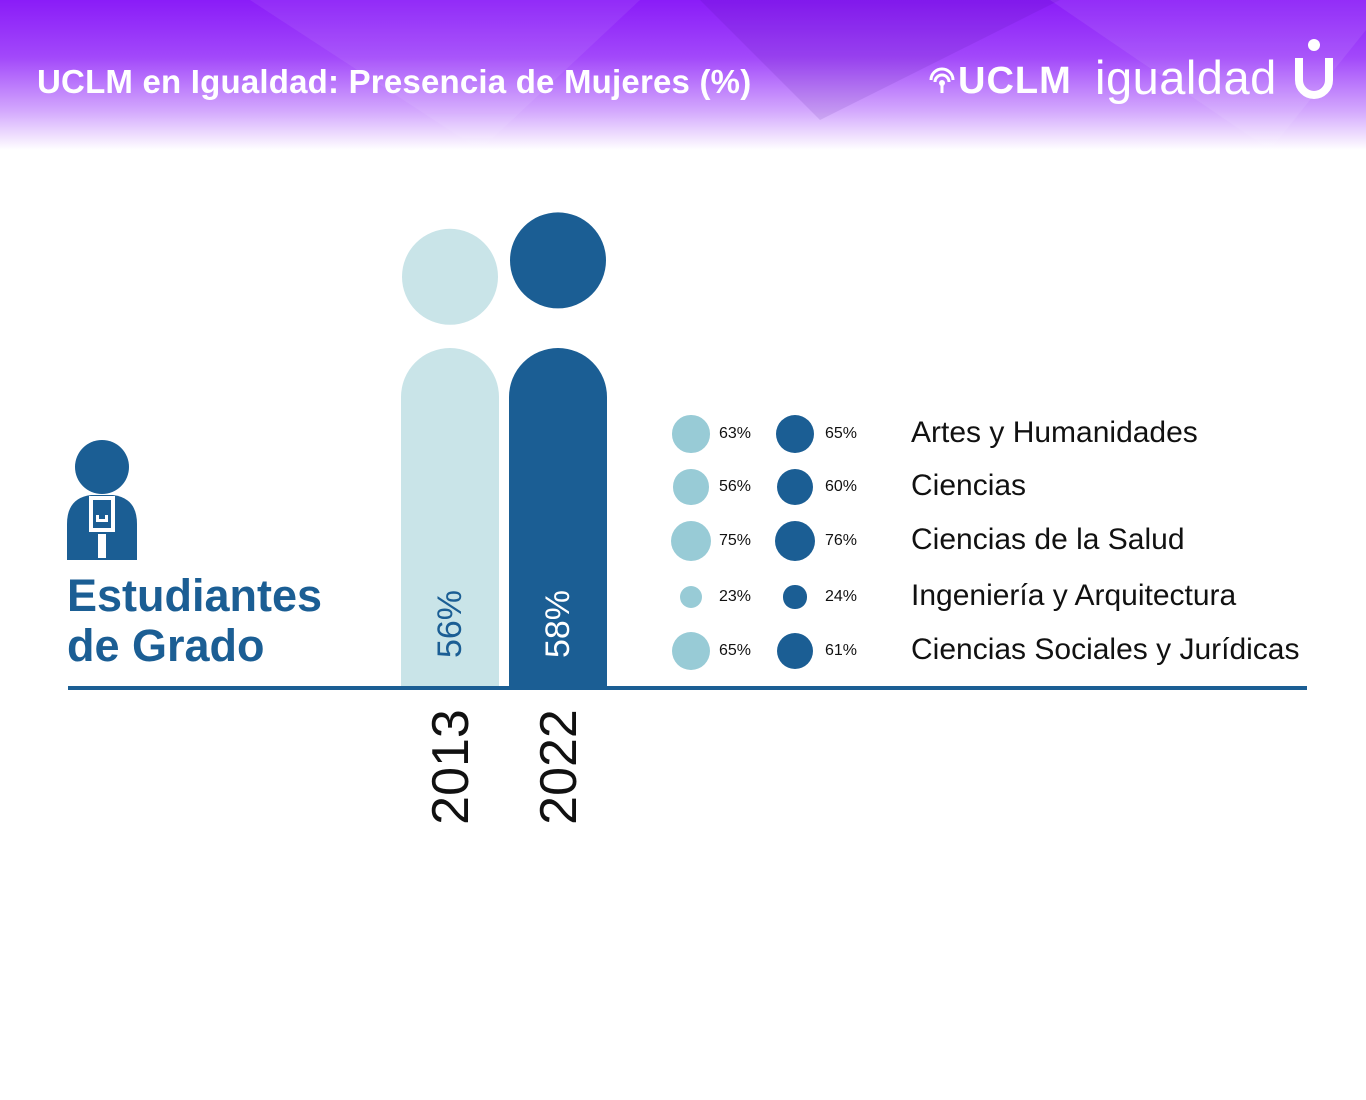 The image size is (1366, 1100). I want to click on field-row: 65% 61% Ciencias Sociales y Jurídicas, so click(683, 651).